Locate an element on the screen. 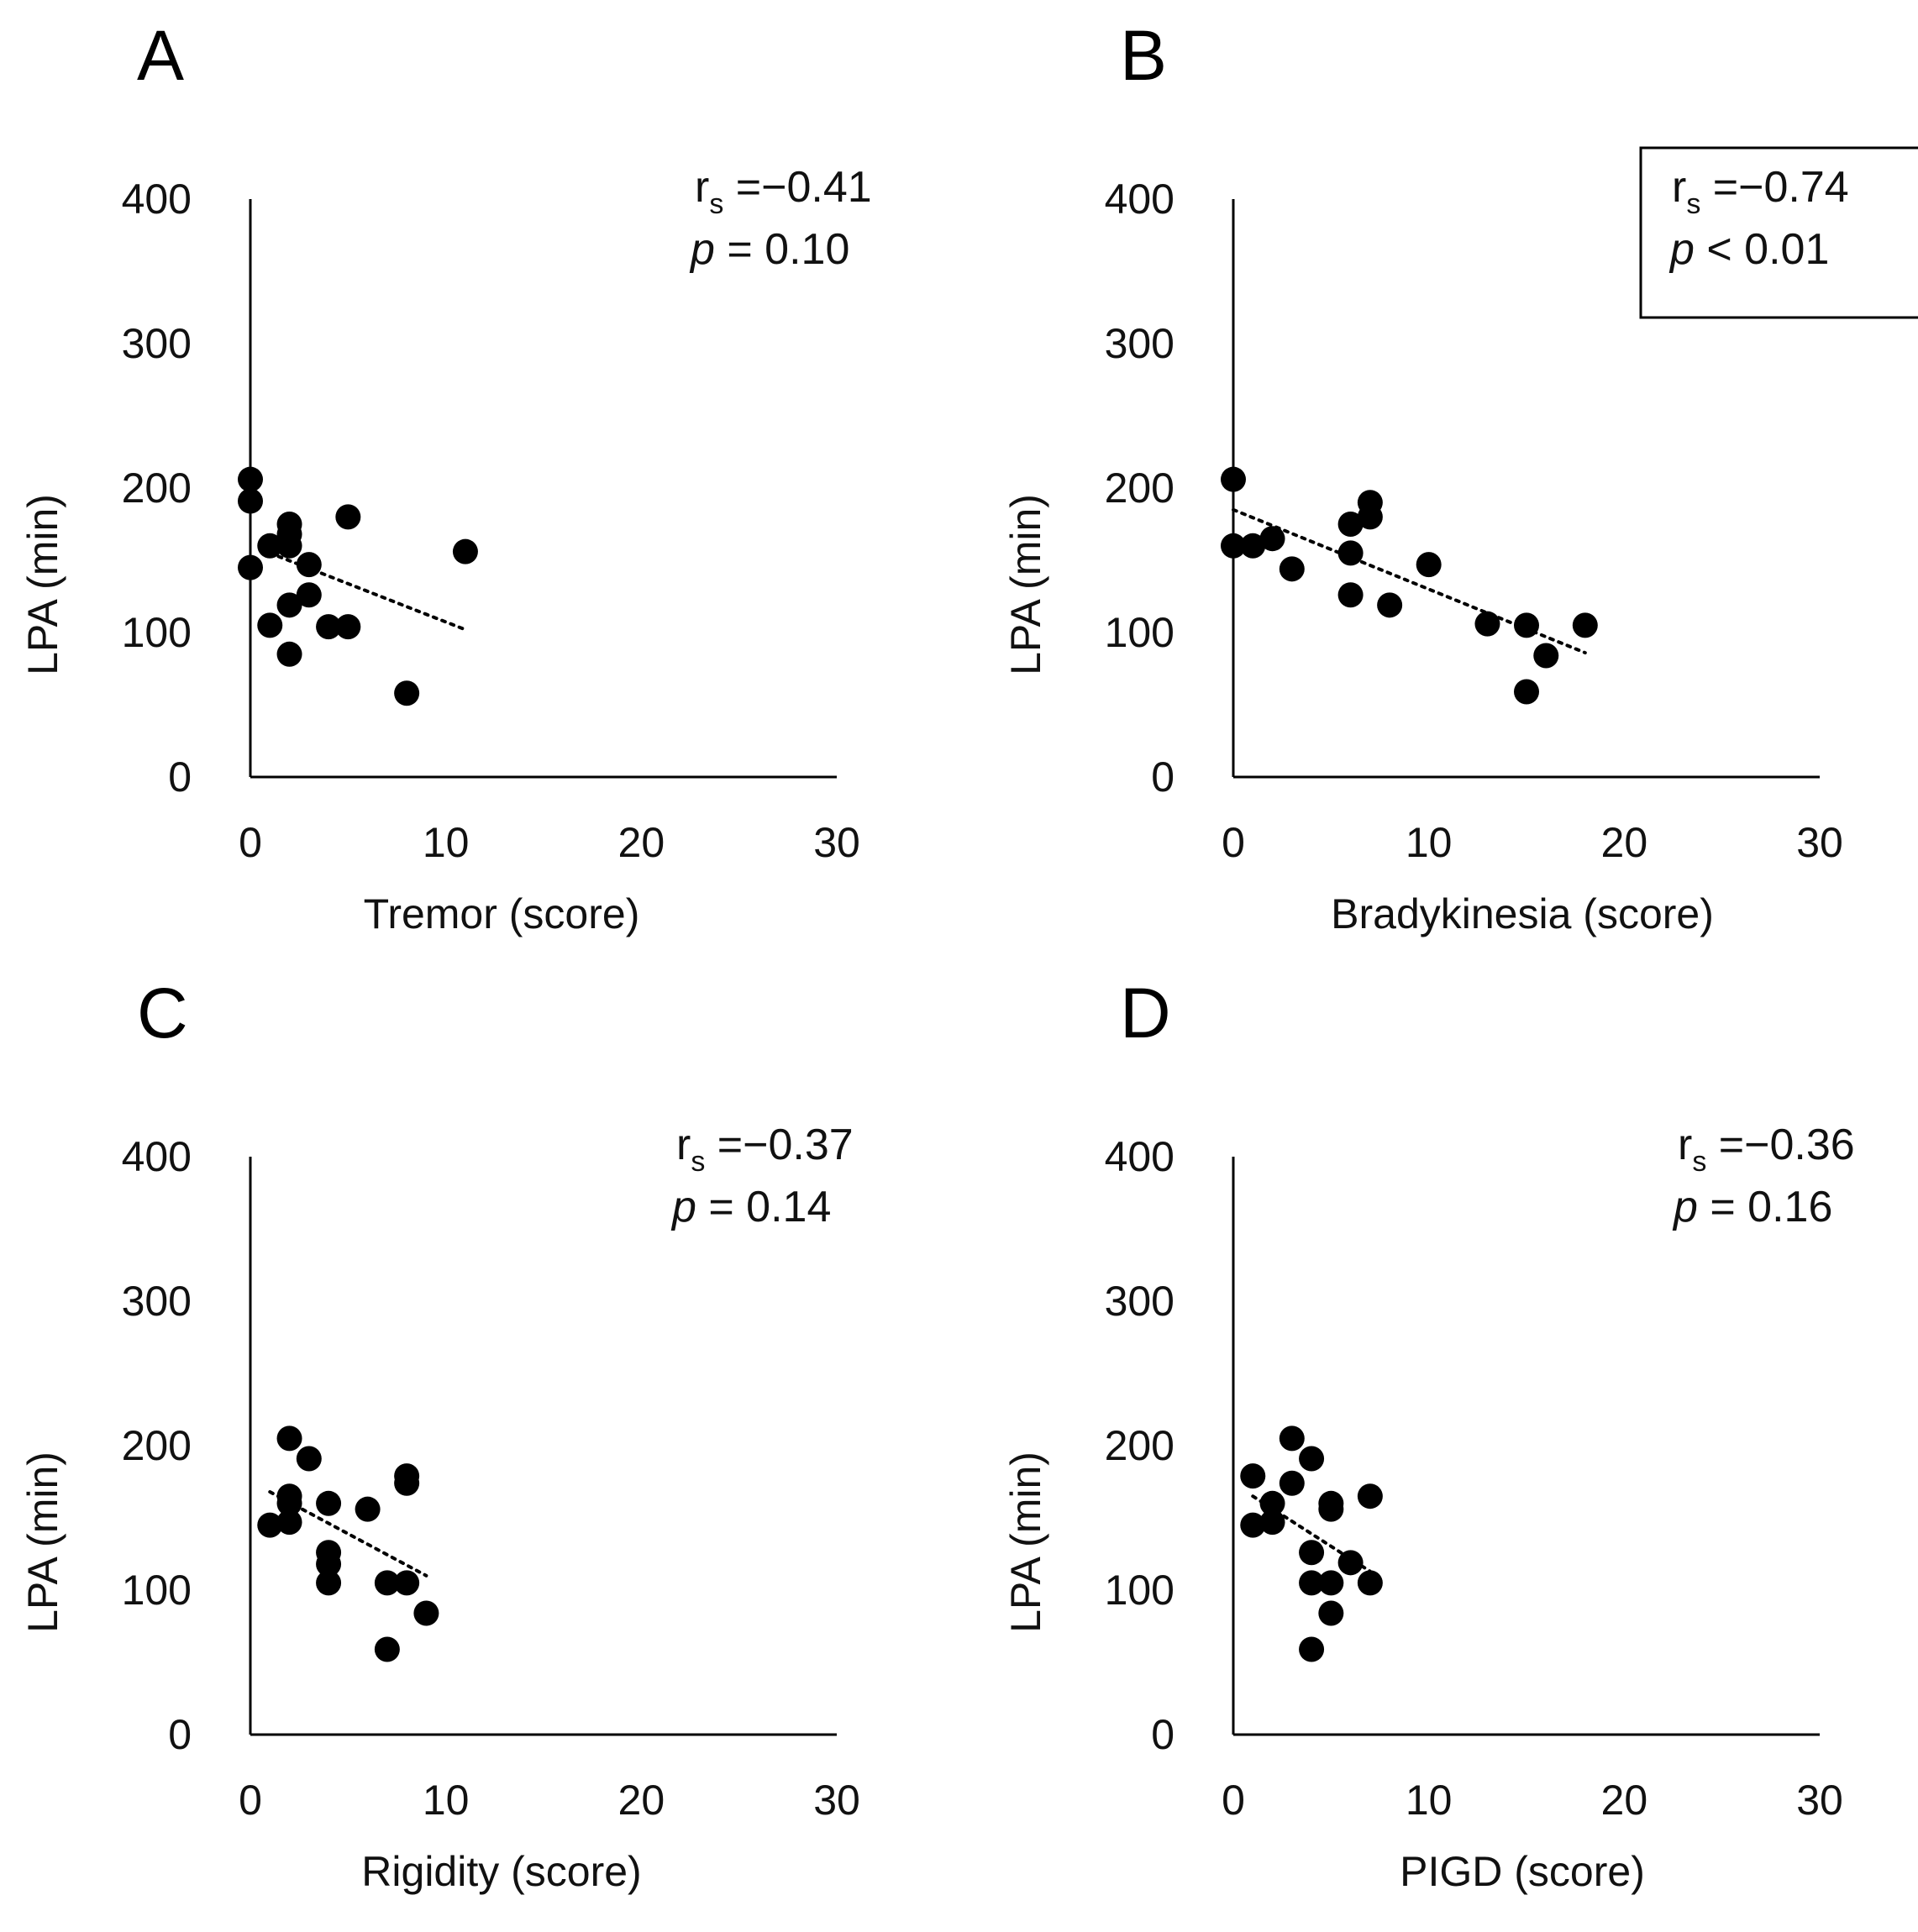 The height and width of the screenshot is (1932, 1918). annotation-box is located at coordinates (1778, 232).